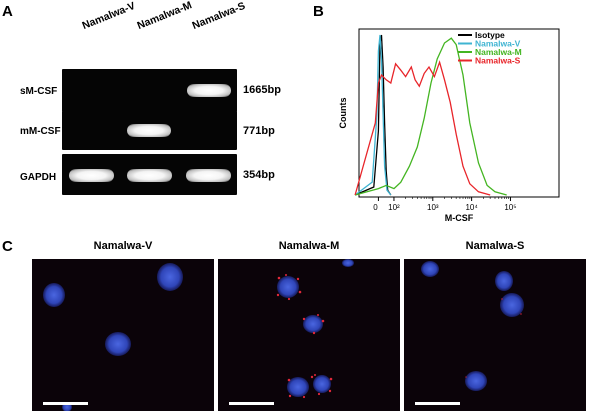 The image size is (600, 416). I want to click on histogram-line-namalwa-s, so click(422, 128).